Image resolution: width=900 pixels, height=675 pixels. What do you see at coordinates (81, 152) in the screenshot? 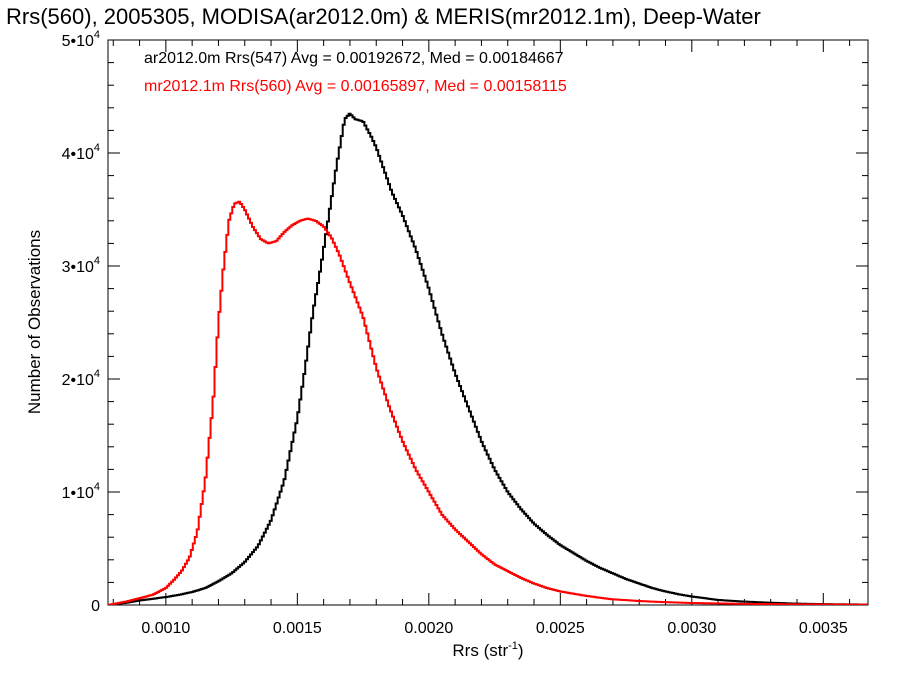
I see `y-tick-label: 4•104` at bounding box center [81, 152].